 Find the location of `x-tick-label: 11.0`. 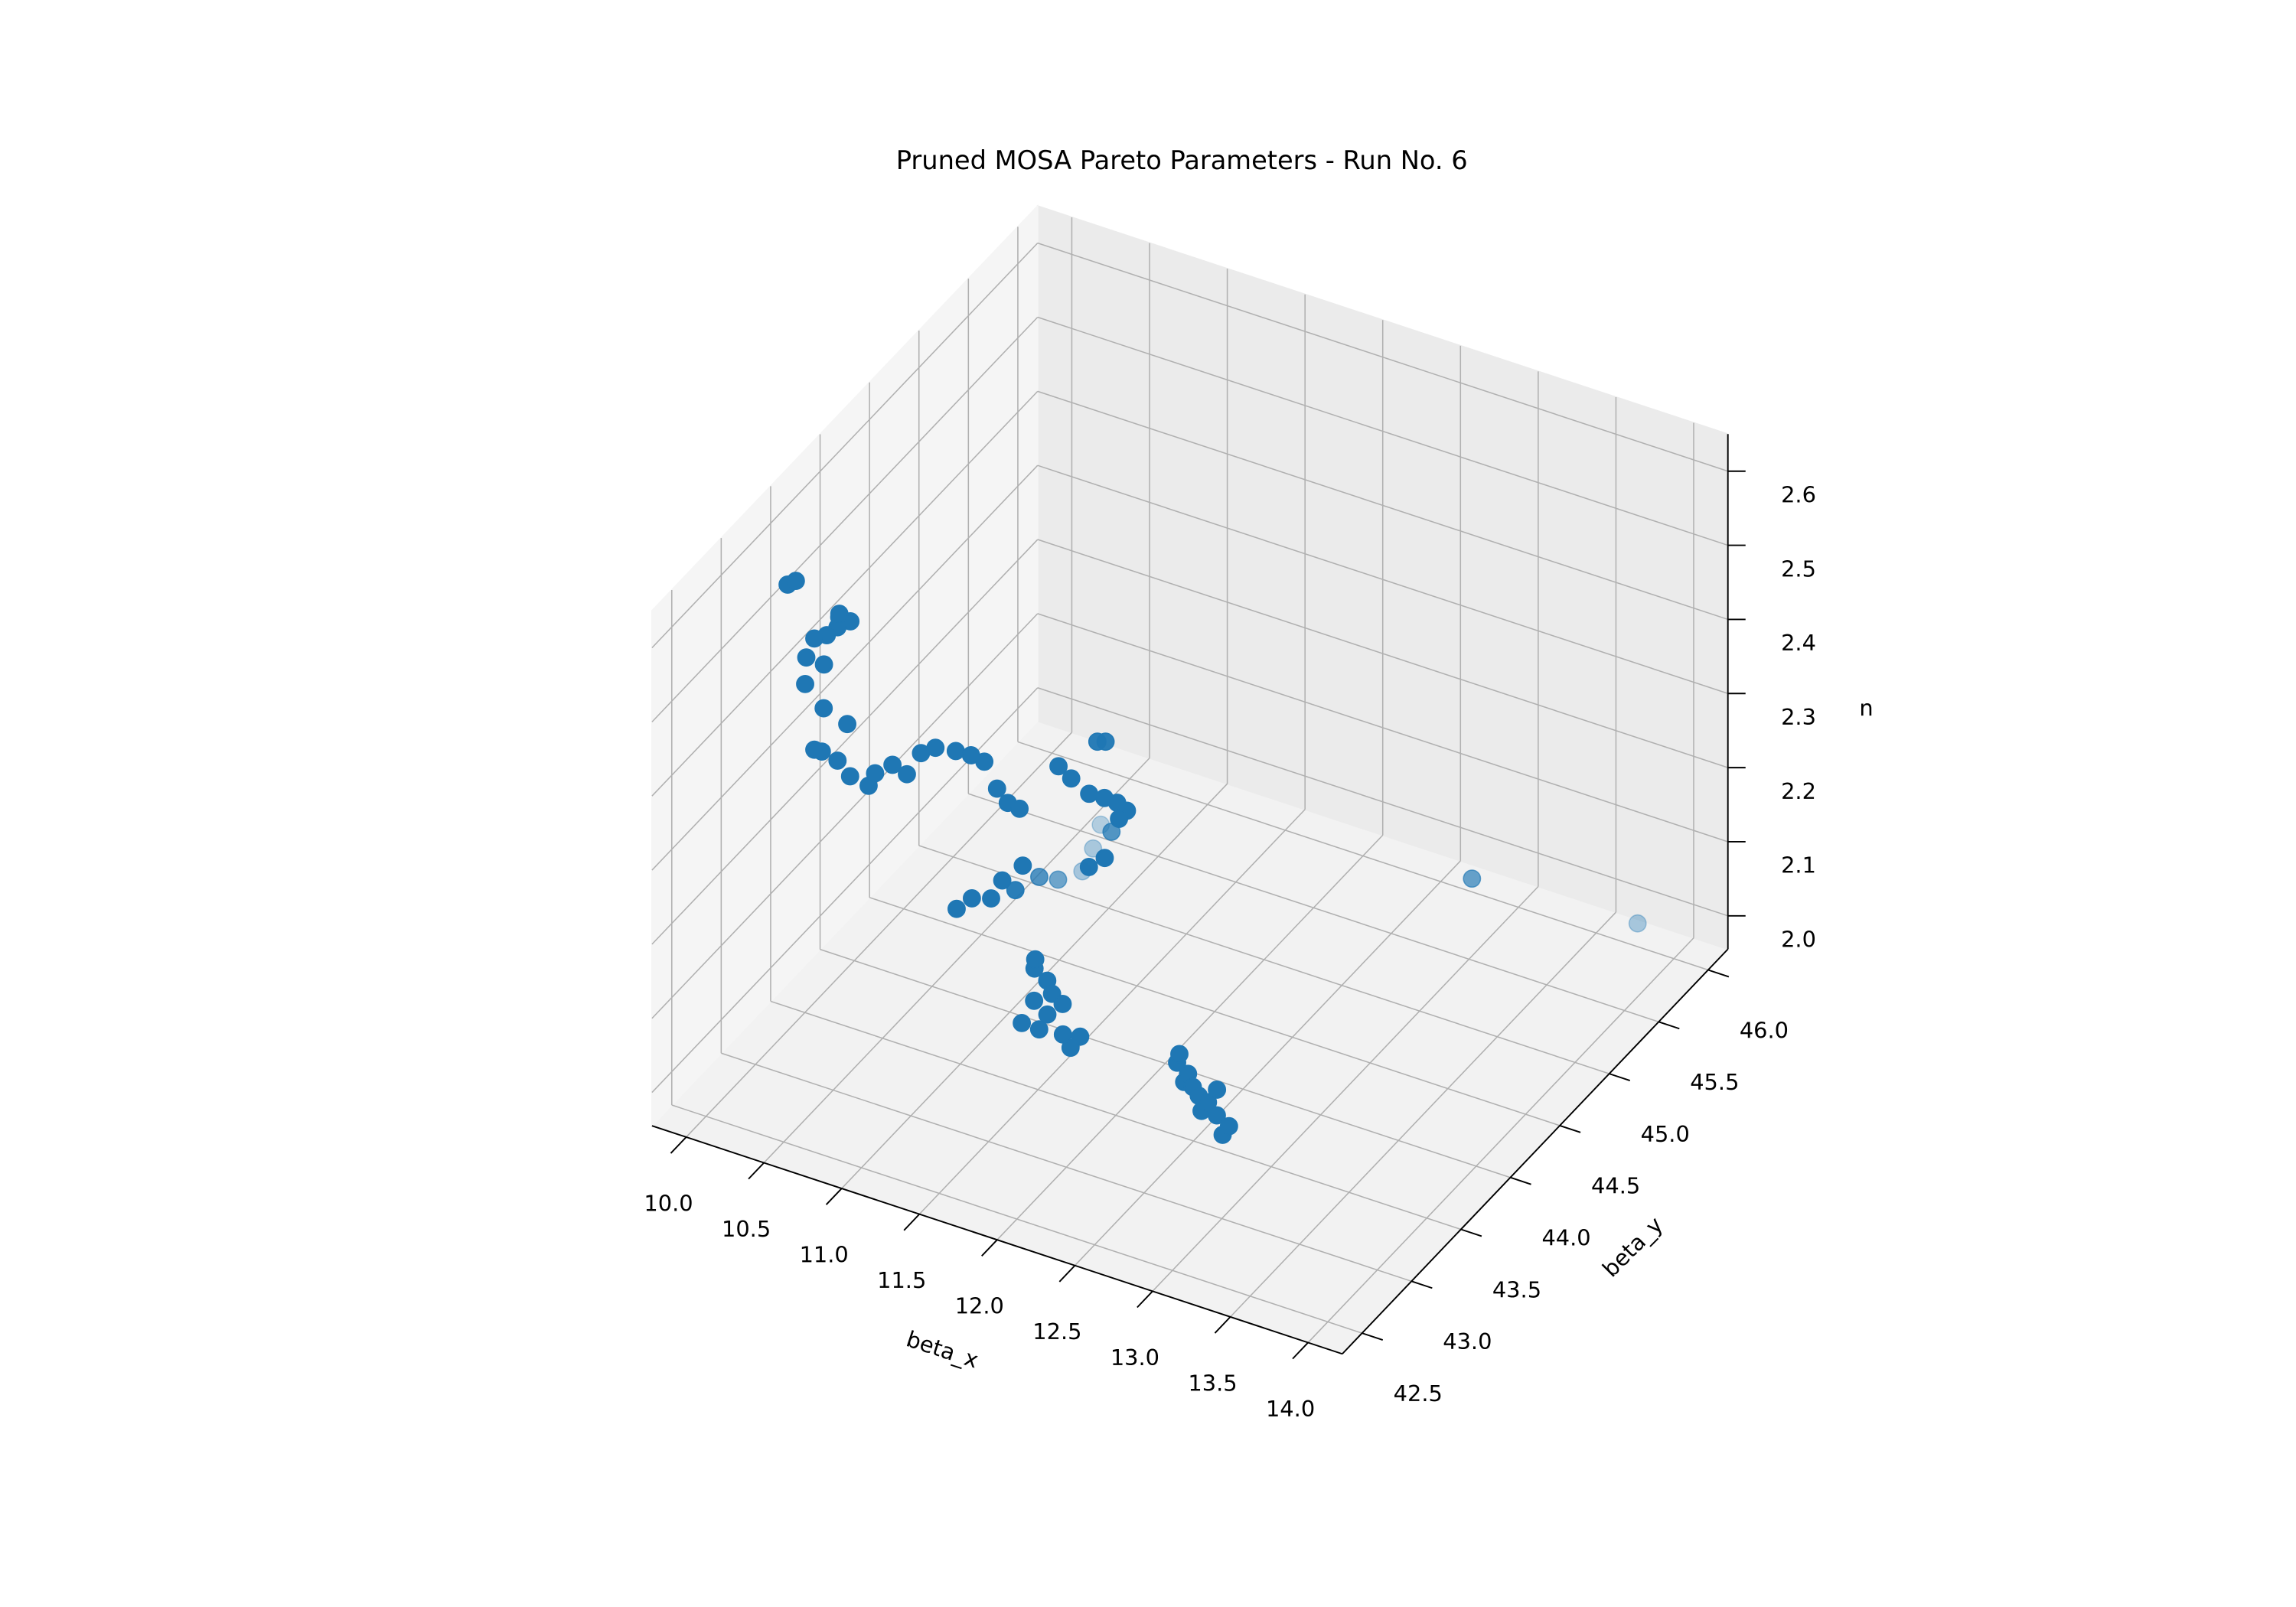

x-tick-label: 11.0 is located at coordinates (824, 1255).